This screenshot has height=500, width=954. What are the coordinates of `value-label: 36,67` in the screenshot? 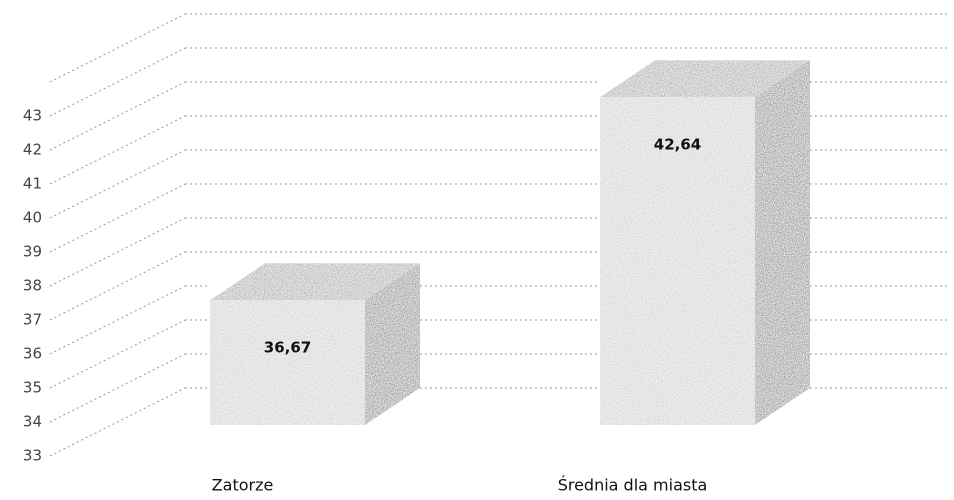 It's located at (287, 348).